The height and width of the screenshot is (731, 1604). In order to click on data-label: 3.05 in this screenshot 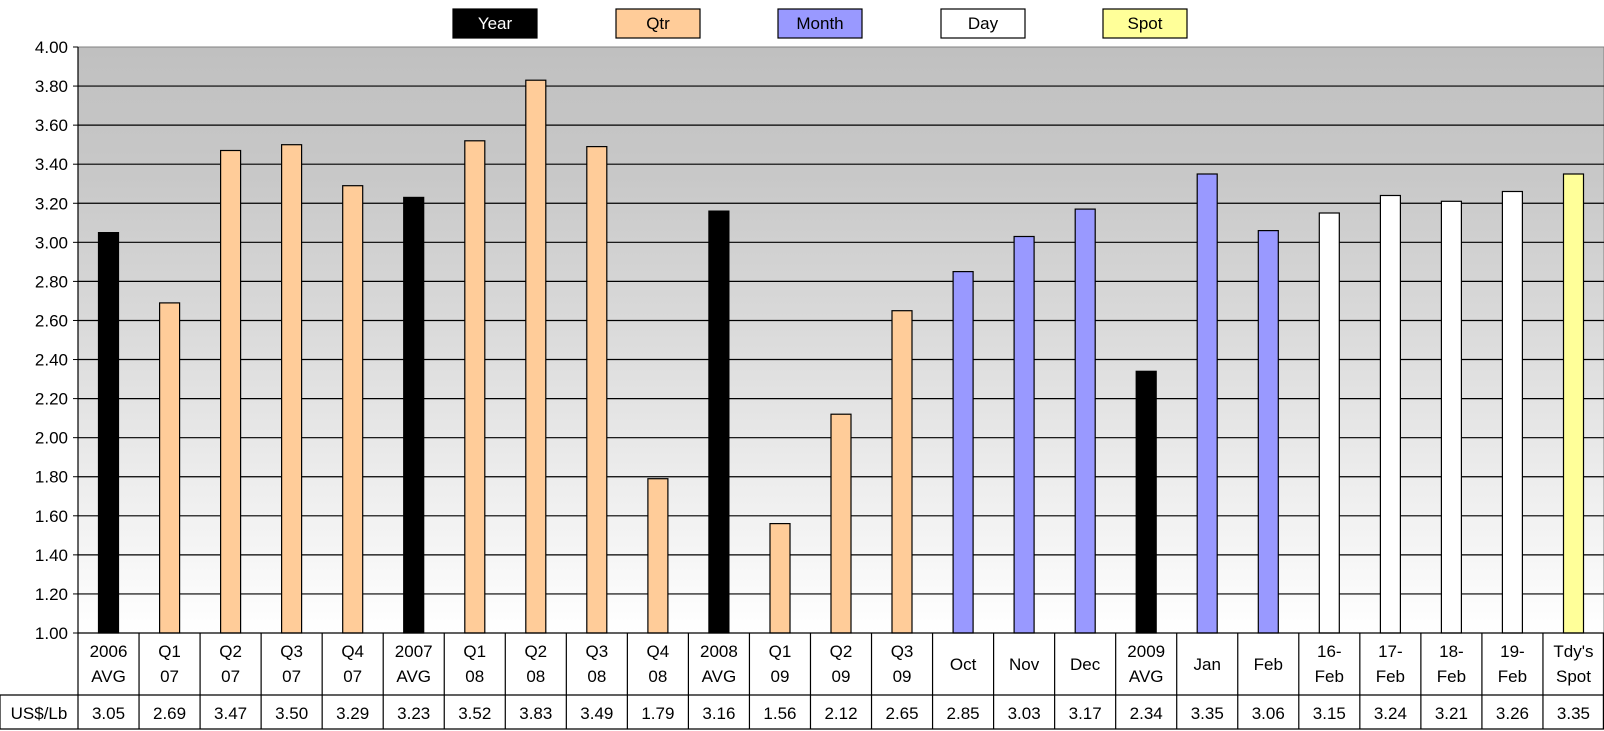, I will do `click(108, 713)`.